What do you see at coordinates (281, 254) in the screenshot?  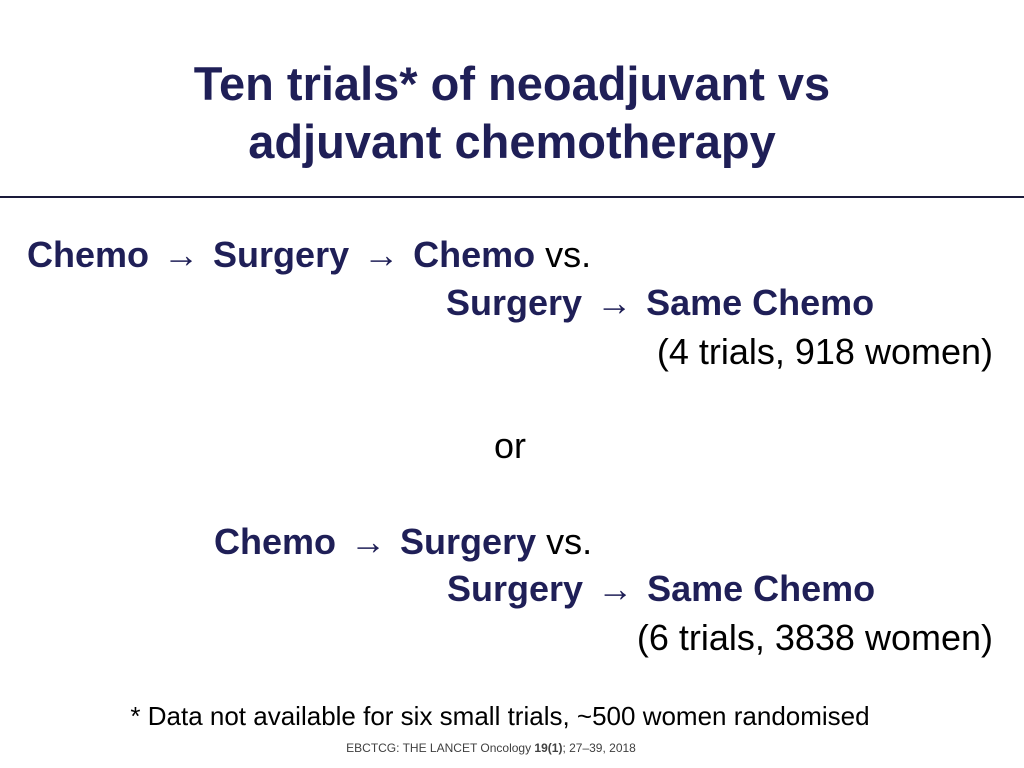 I see `comparison-1-term-surgery: Surgery` at bounding box center [281, 254].